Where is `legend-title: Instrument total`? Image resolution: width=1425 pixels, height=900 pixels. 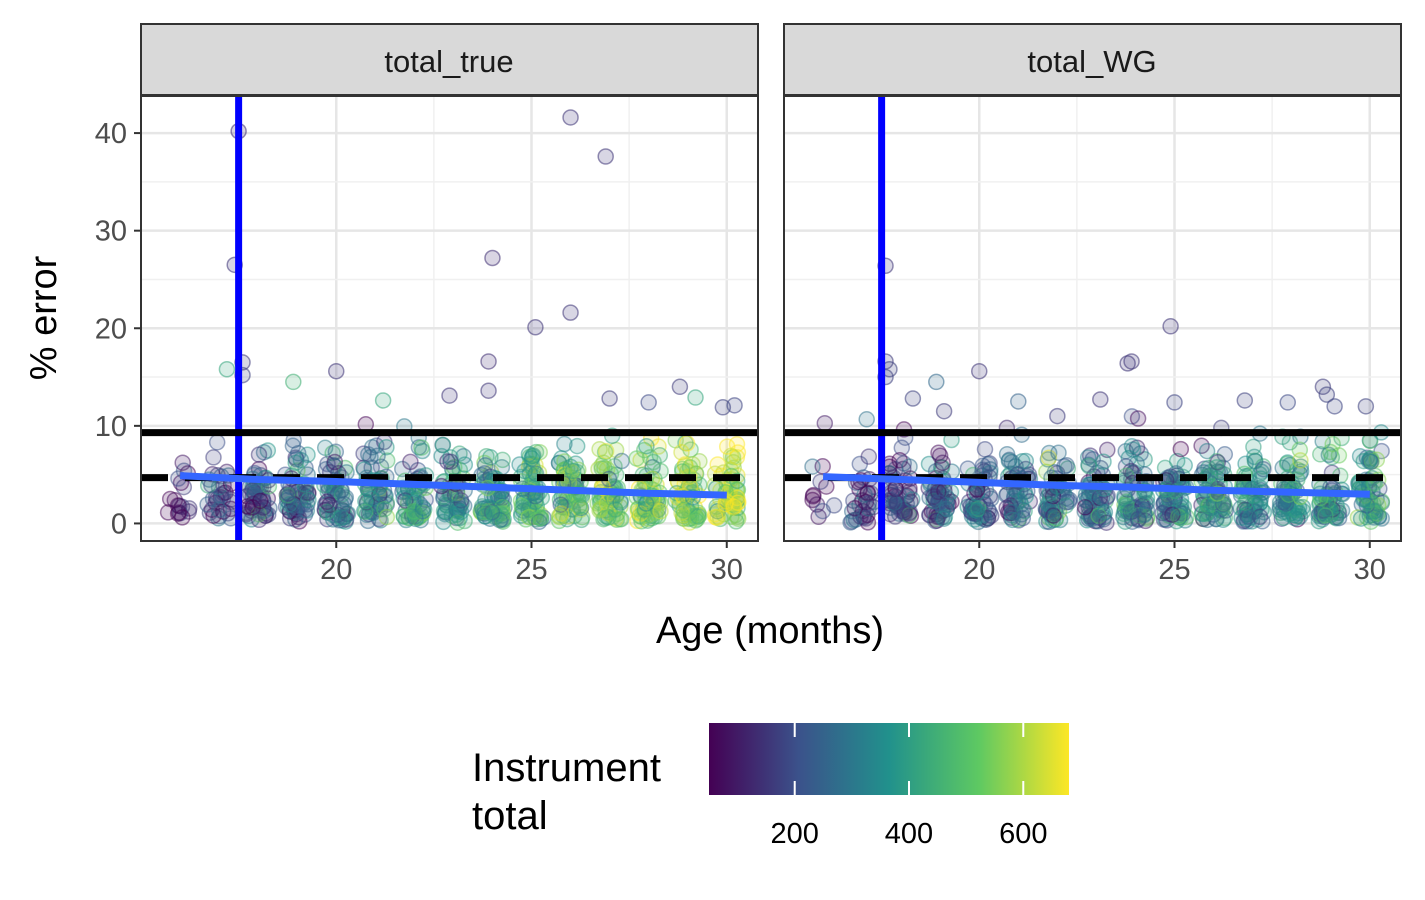
legend-title: Instrument total is located at coordinates (572, 792).